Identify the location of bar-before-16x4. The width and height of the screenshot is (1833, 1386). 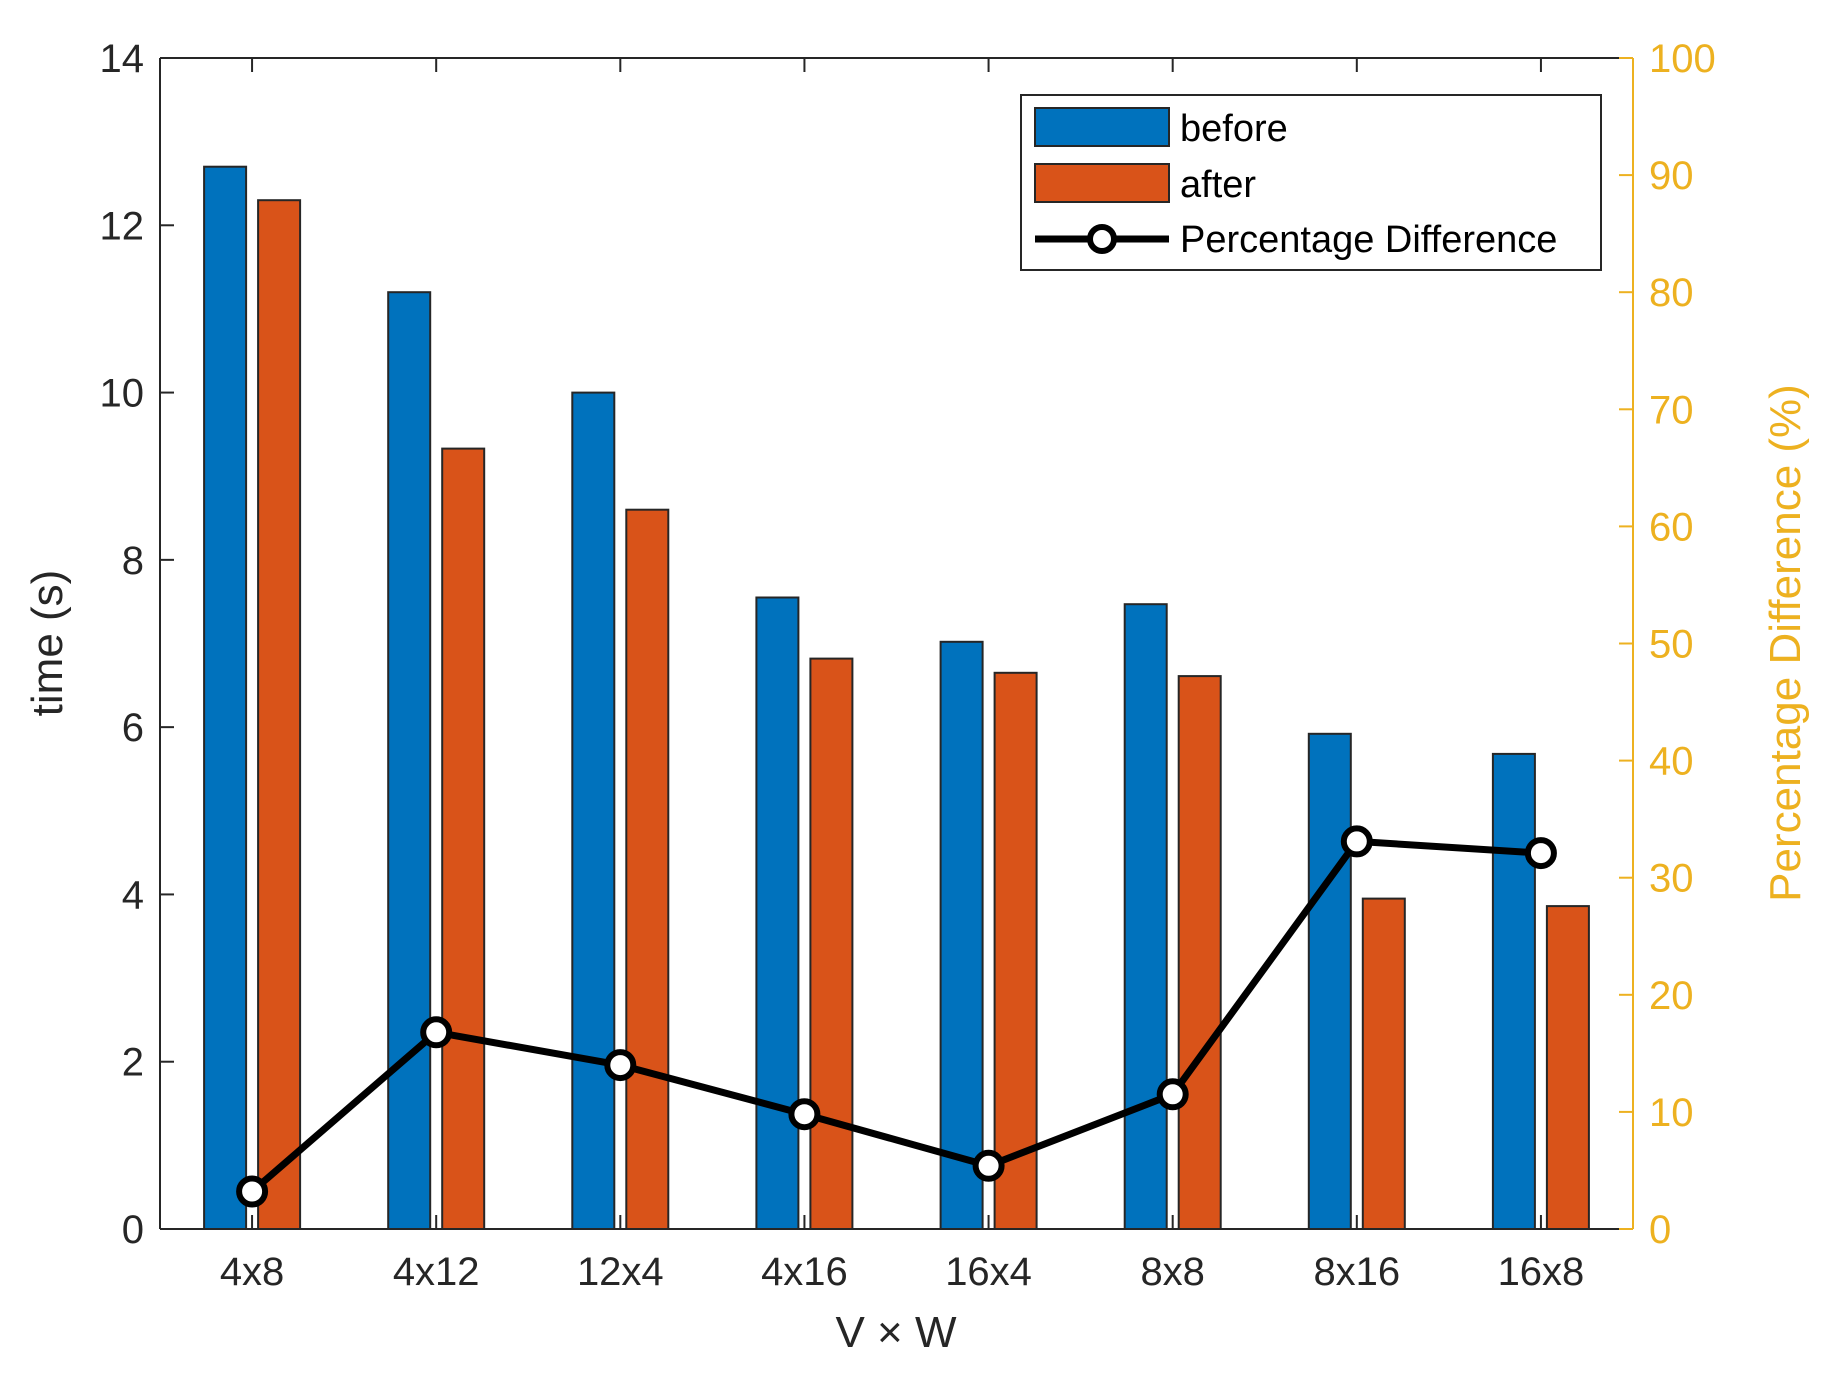
(961, 935).